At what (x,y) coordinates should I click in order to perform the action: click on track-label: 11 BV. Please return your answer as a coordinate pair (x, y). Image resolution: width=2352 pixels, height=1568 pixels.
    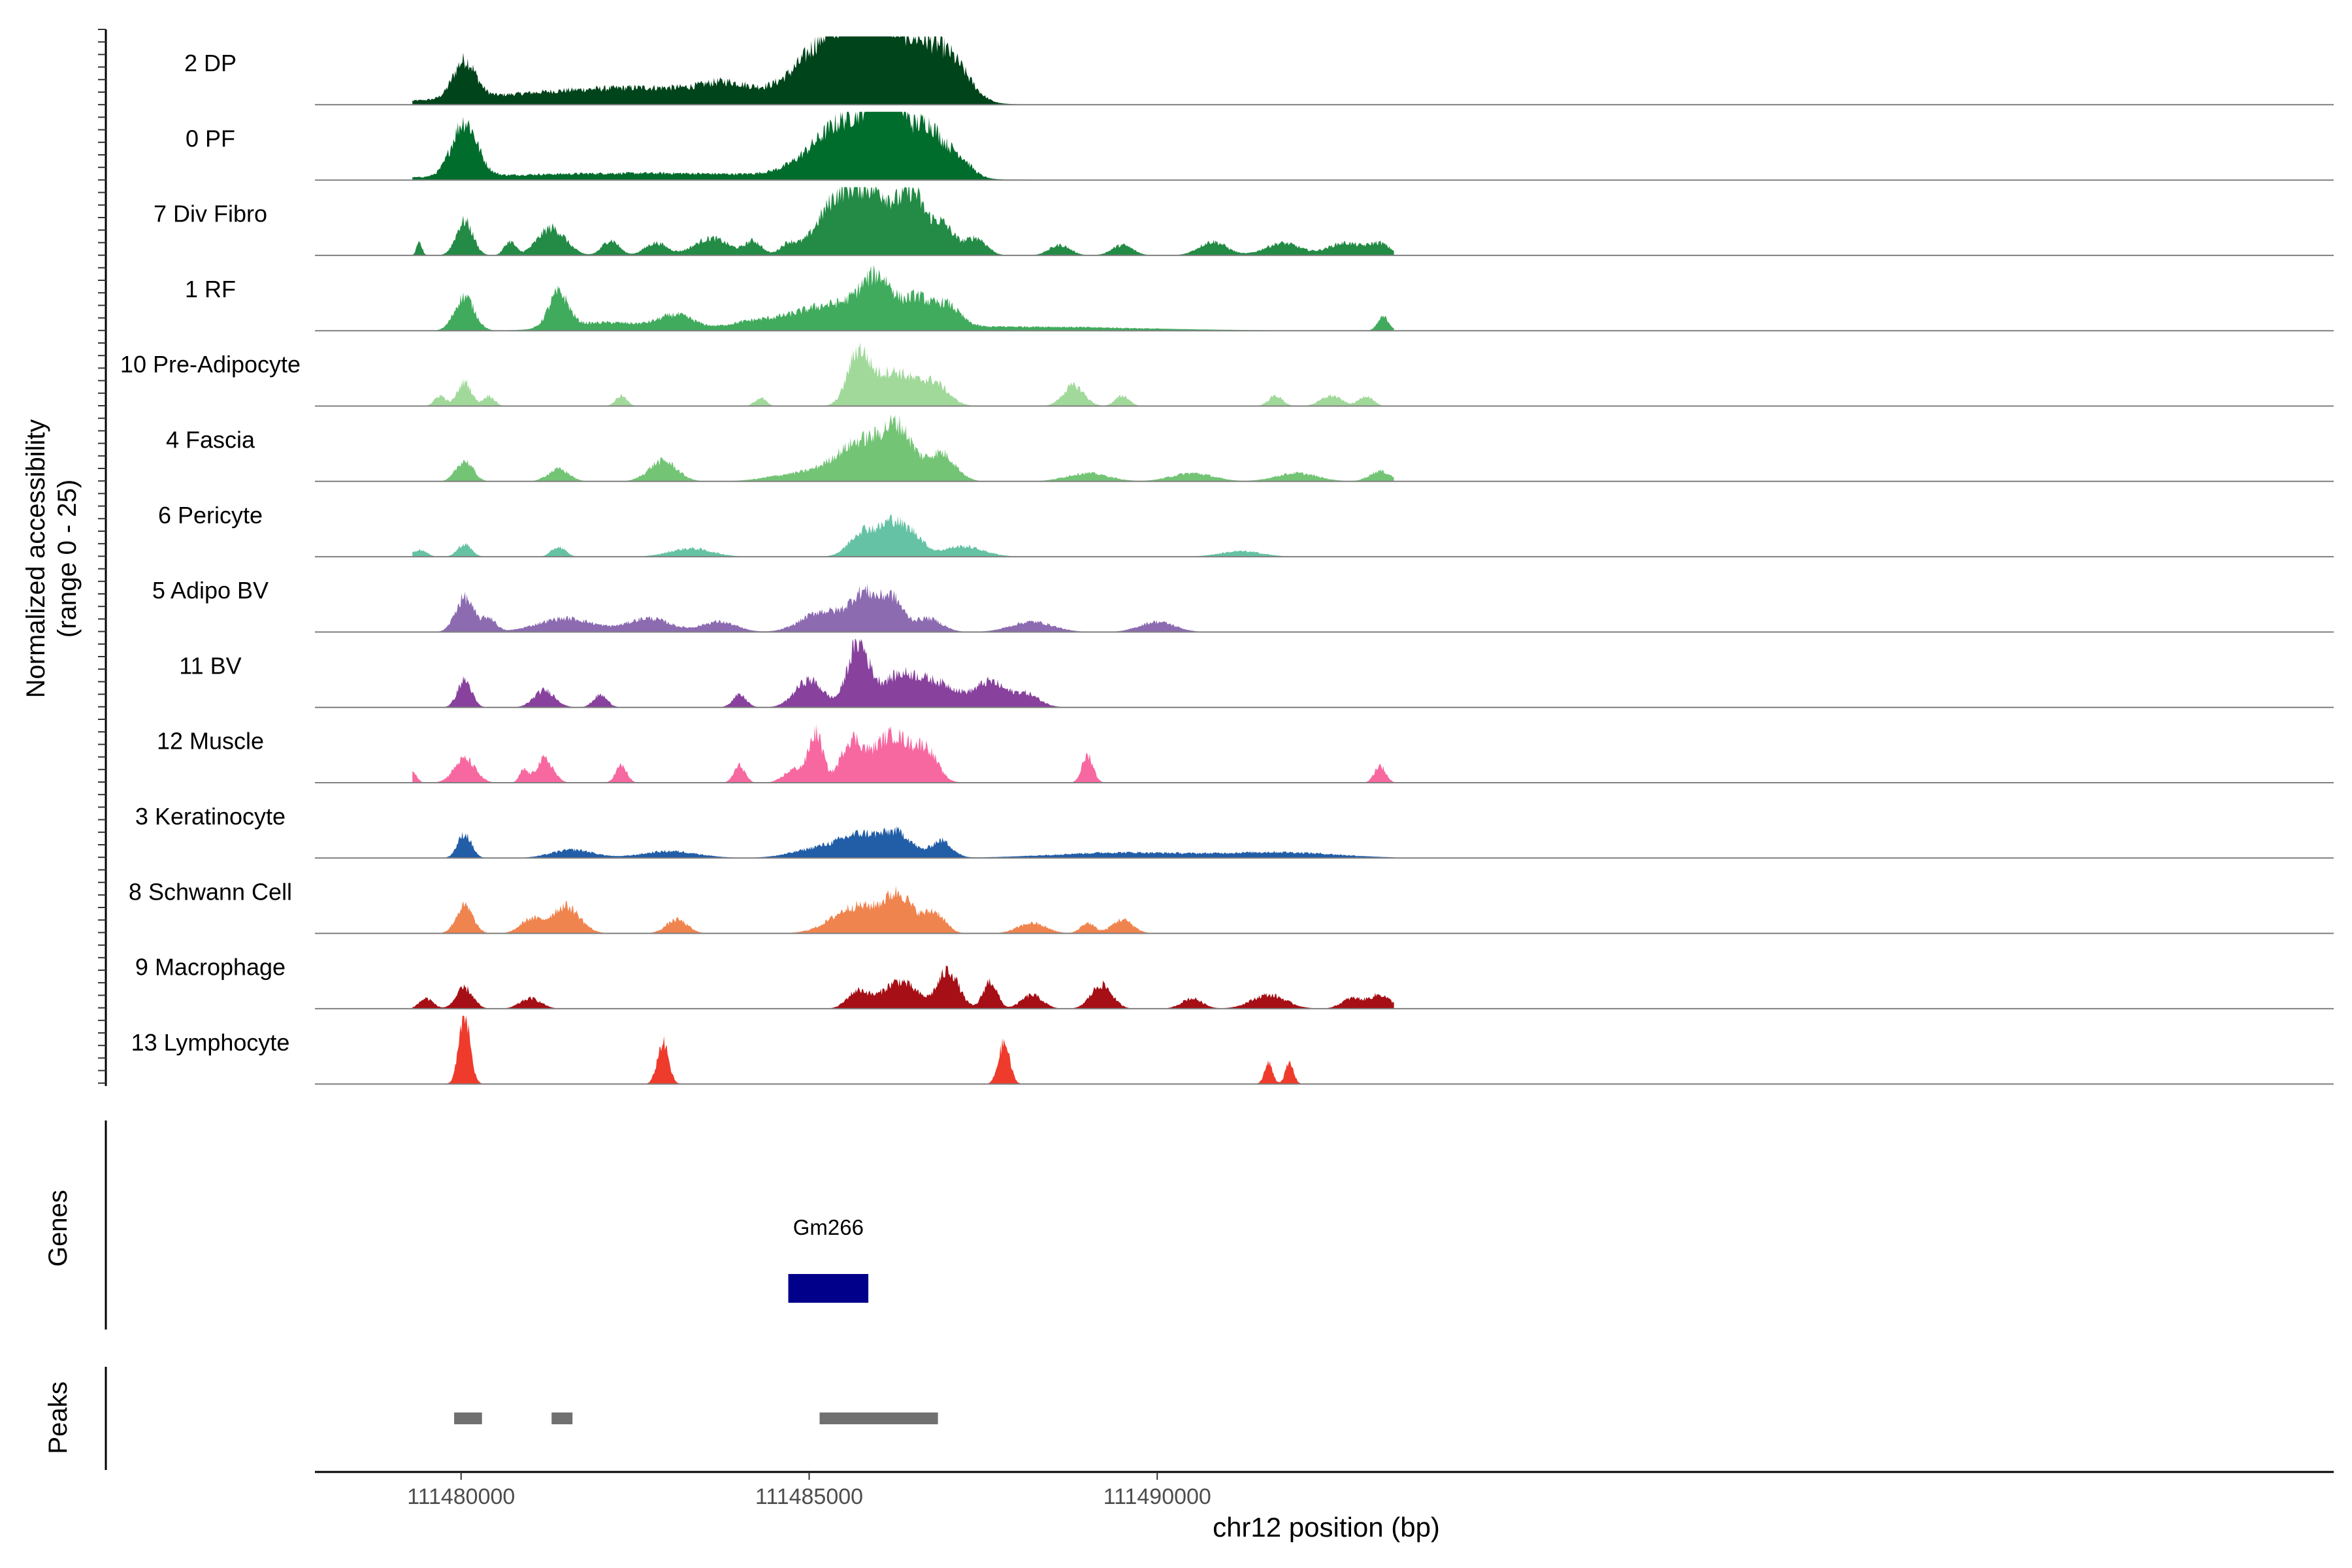
    Looking at the image, I should click on (210, 665).